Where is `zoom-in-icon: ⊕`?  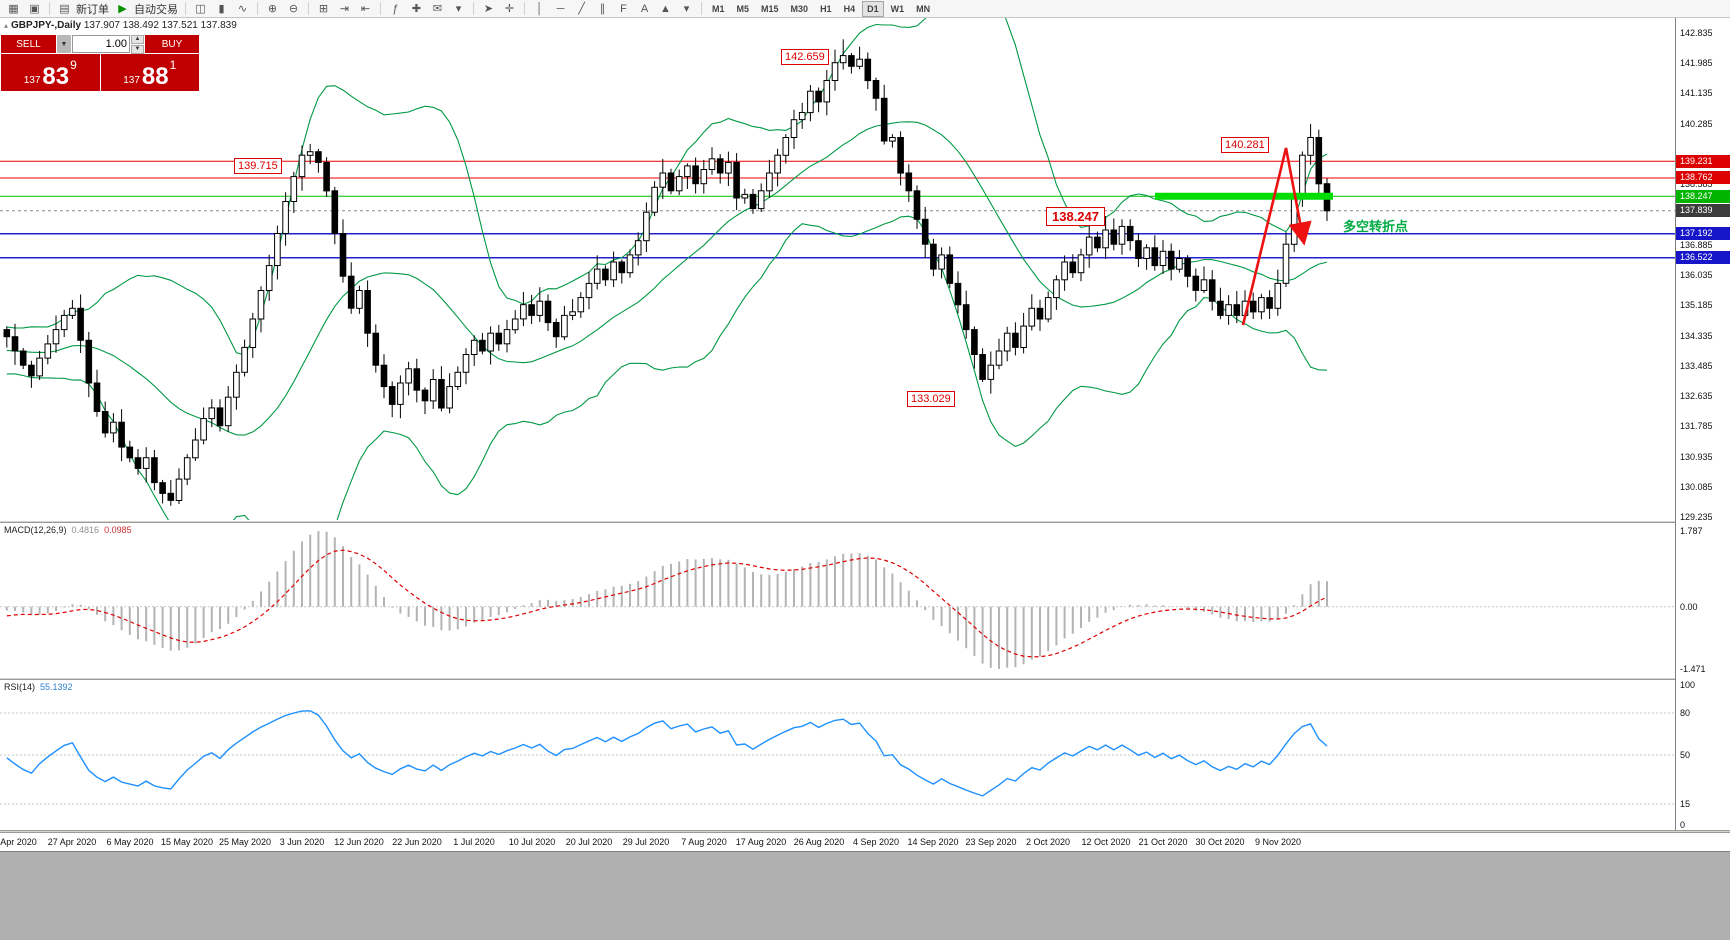 zoom-in-icon: ⊕ is located at coordinates (272, 9).